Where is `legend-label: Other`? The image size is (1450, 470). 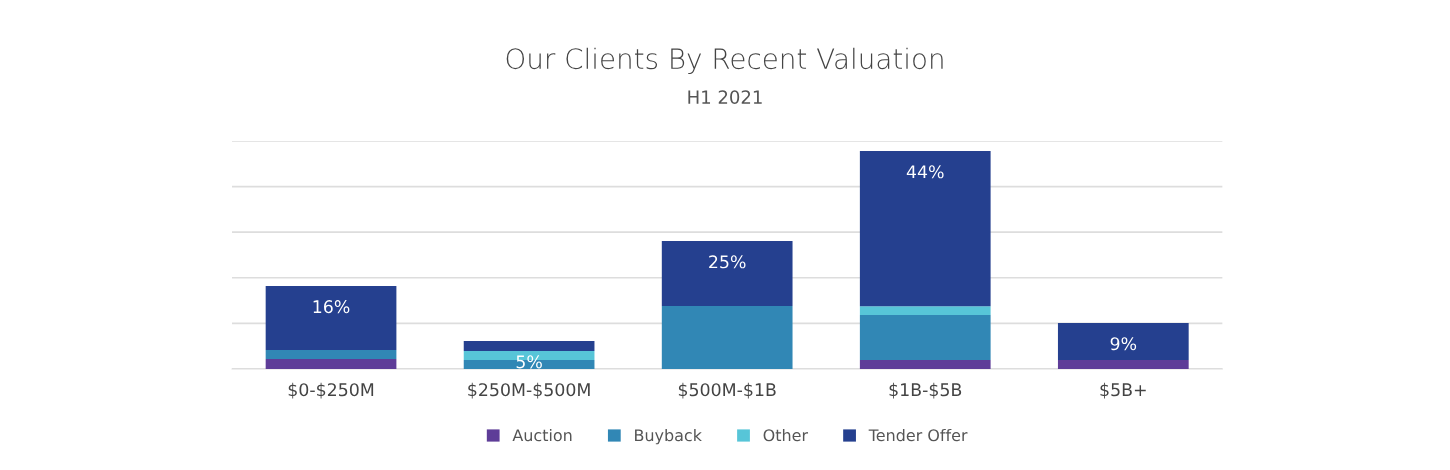 legend-label: Other is located at coordinates (786, 435).